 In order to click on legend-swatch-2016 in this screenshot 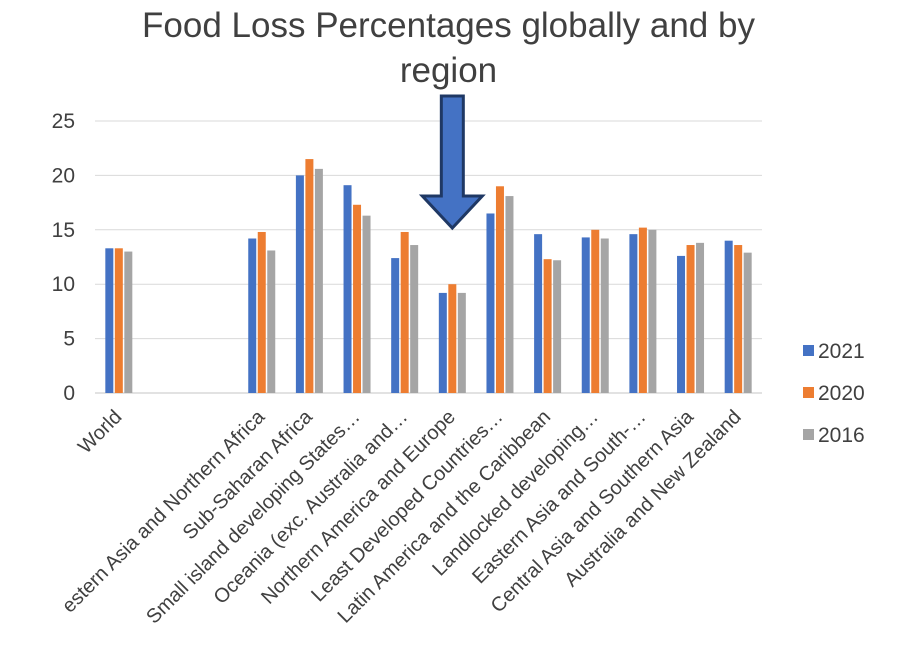, I will do `click(808, 434)`.